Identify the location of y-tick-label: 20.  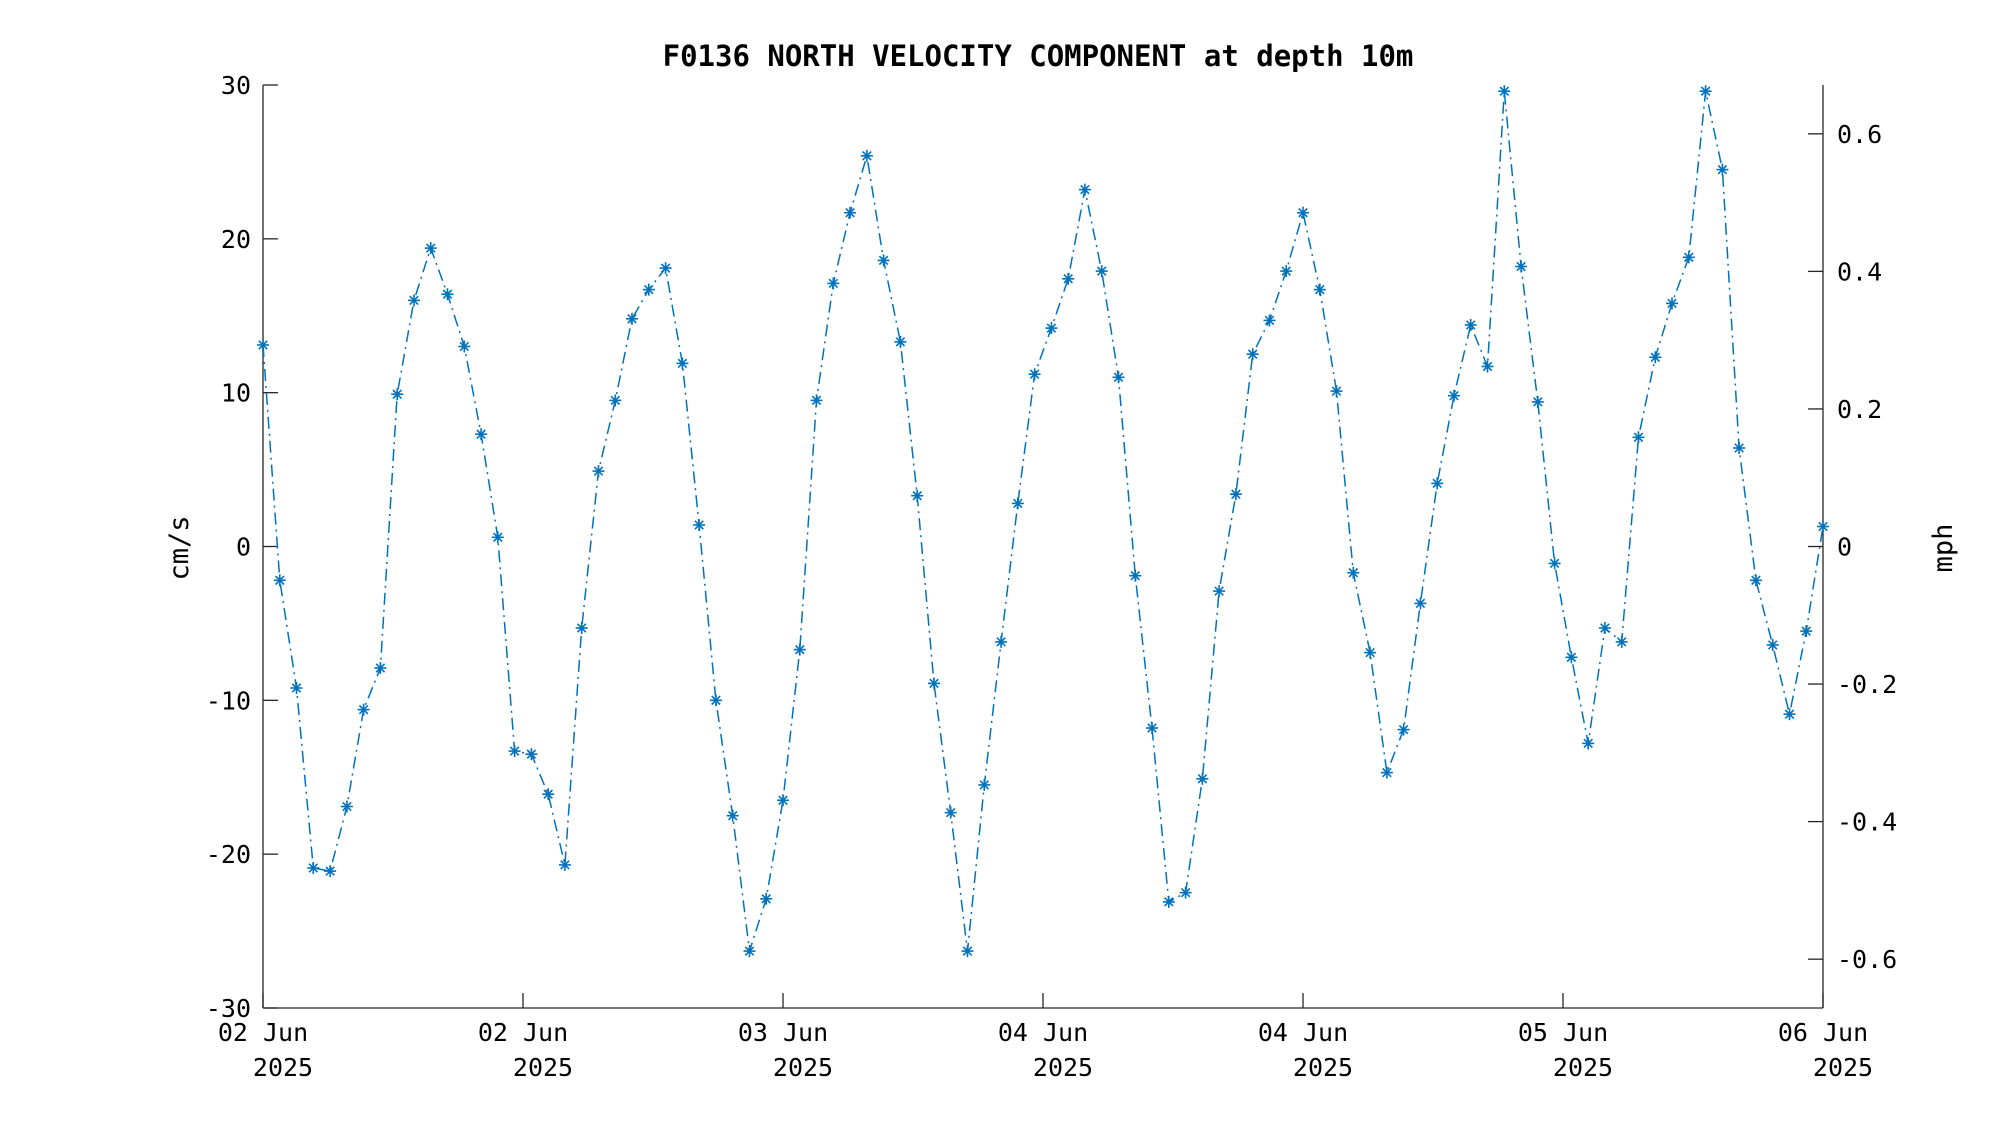
(236, 239).